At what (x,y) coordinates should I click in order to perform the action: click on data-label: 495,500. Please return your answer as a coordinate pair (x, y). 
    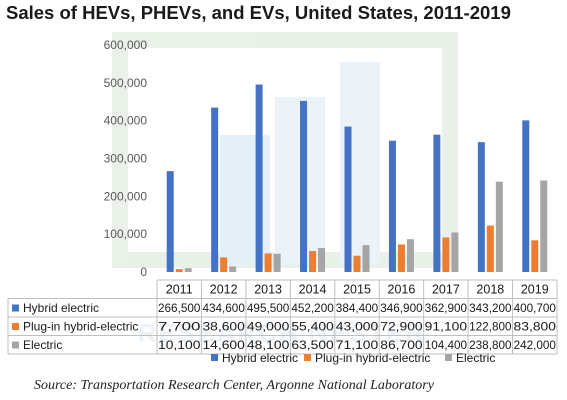
    Looking at the image, I should click on (268, 308).